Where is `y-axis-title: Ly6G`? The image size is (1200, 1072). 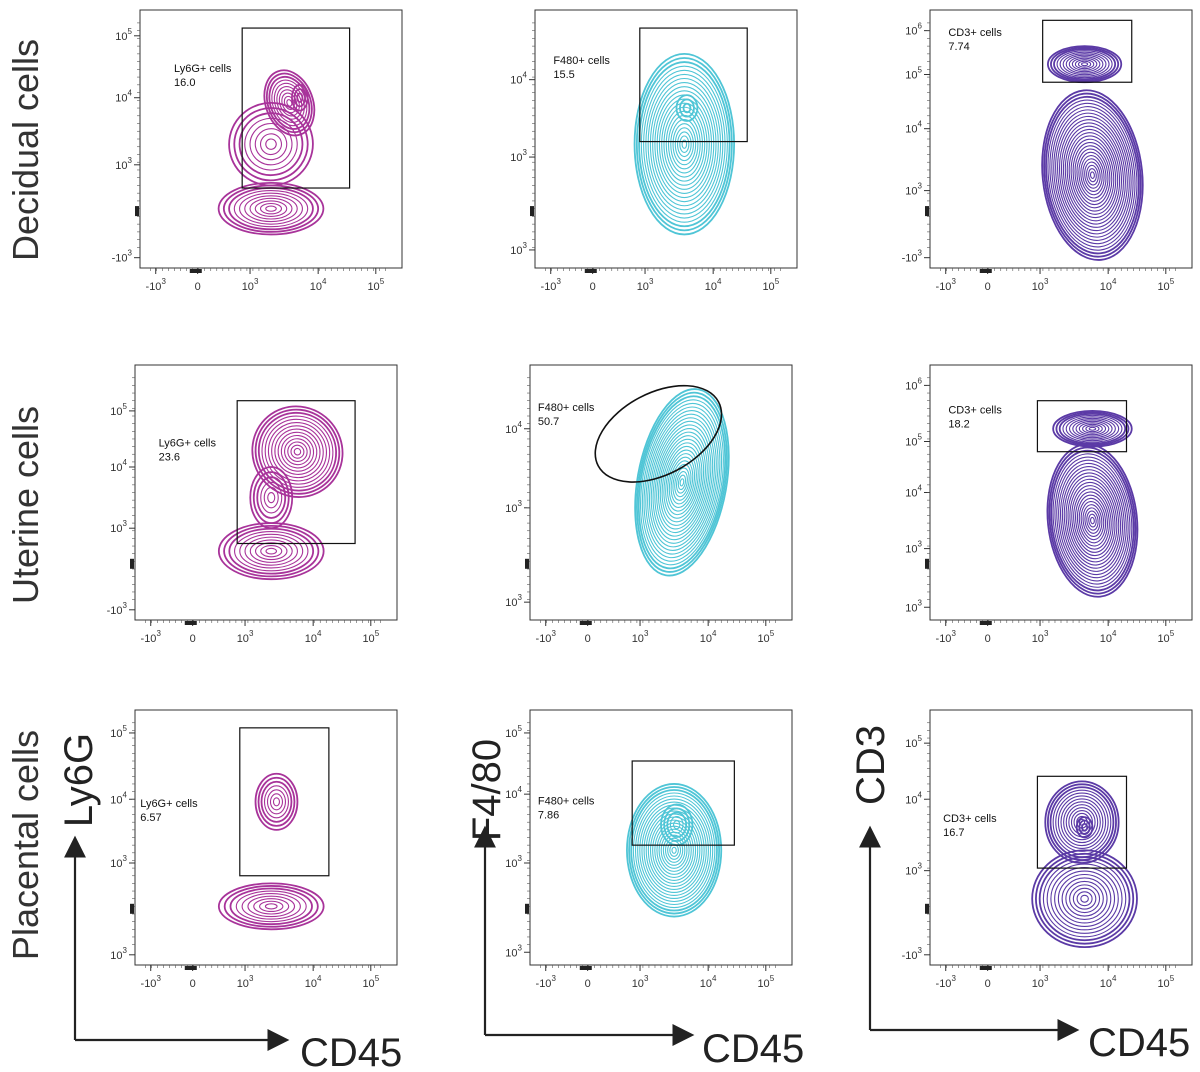 y-axis-title: Ly6G is located at coordinates (79, 780).